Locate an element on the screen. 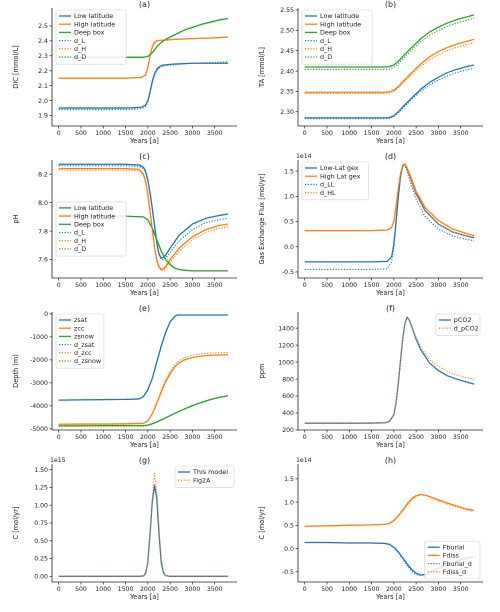 Image resolution: width=500 pixels, height=612 pixels. chart-title: (e) is located at coordinates (144, 308).